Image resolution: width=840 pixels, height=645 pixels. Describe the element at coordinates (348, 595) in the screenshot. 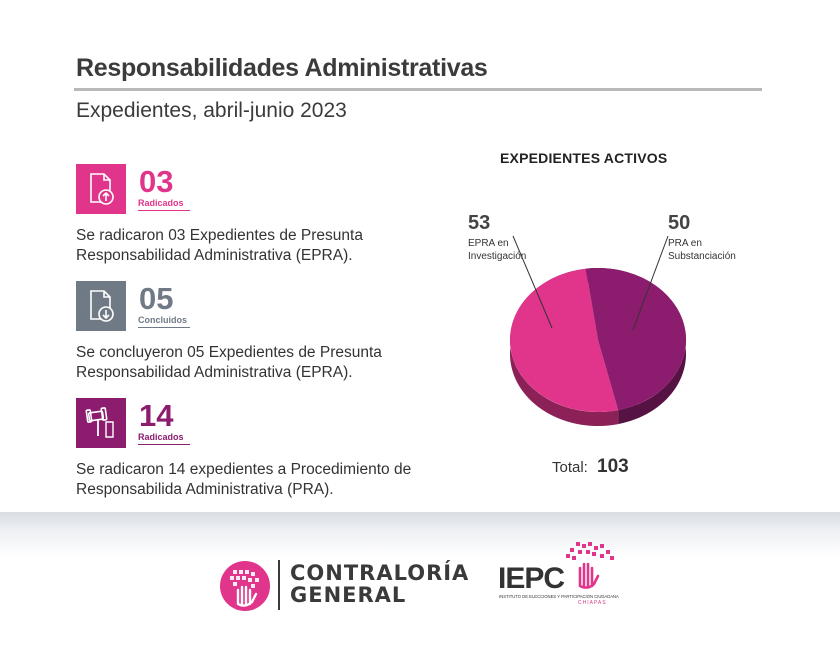

I see `logo-line-2: GENERAL` at that location.